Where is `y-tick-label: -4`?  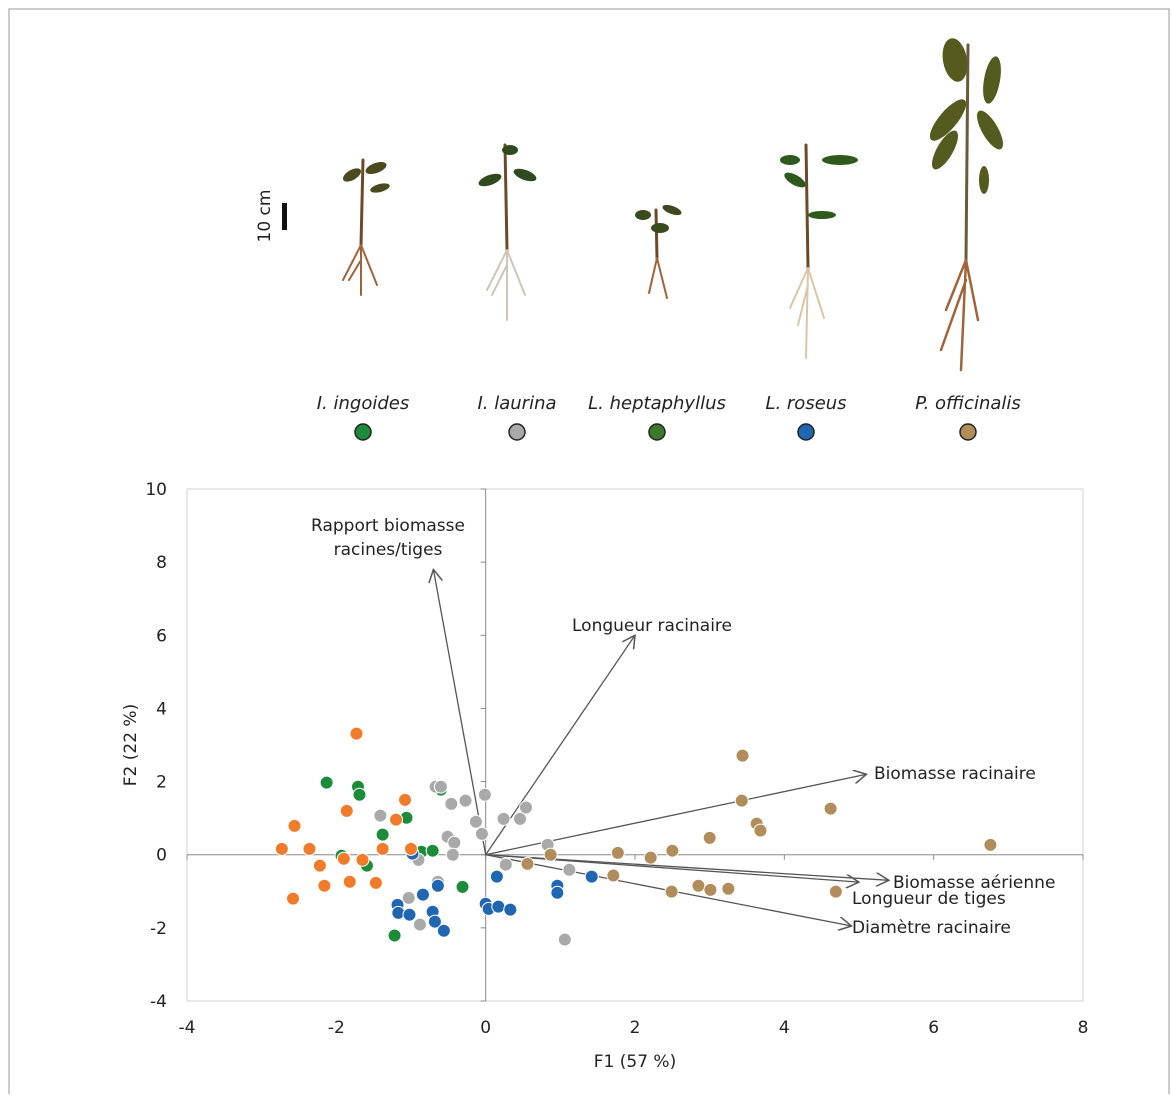
y-tick-label: -4 is located at coordinates (158, 1002).